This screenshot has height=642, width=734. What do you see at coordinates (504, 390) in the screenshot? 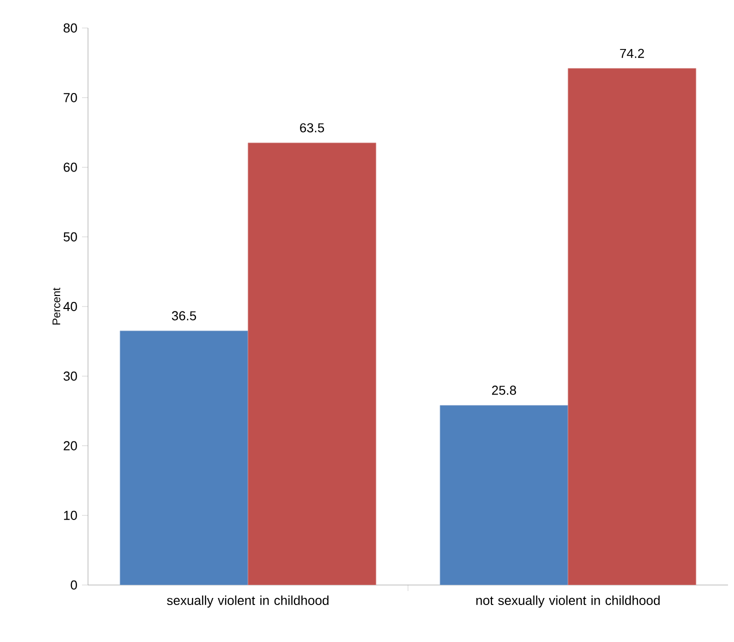
I see `data-label: 25.8` at bounding box center [504, 390].